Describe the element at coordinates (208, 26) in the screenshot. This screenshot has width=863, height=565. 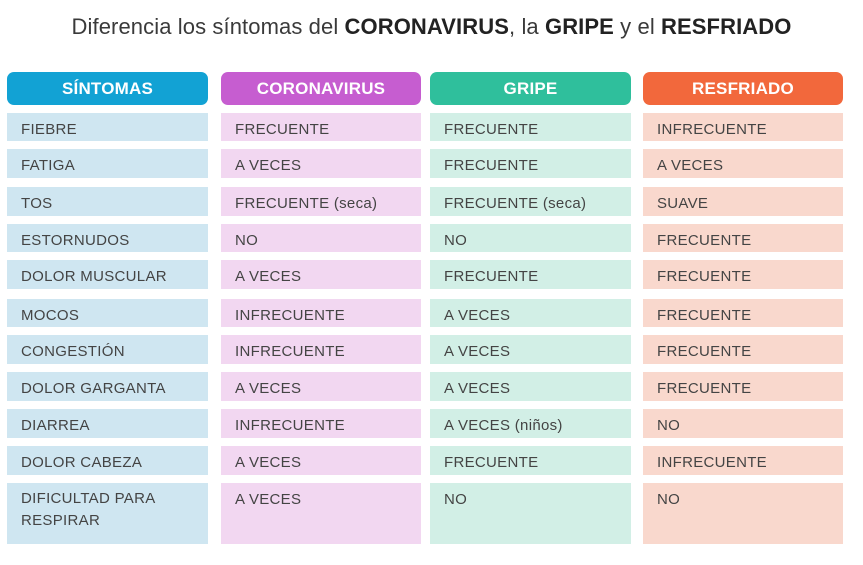
I see `title-text-1: Diferencia los síntomas del` at that location.